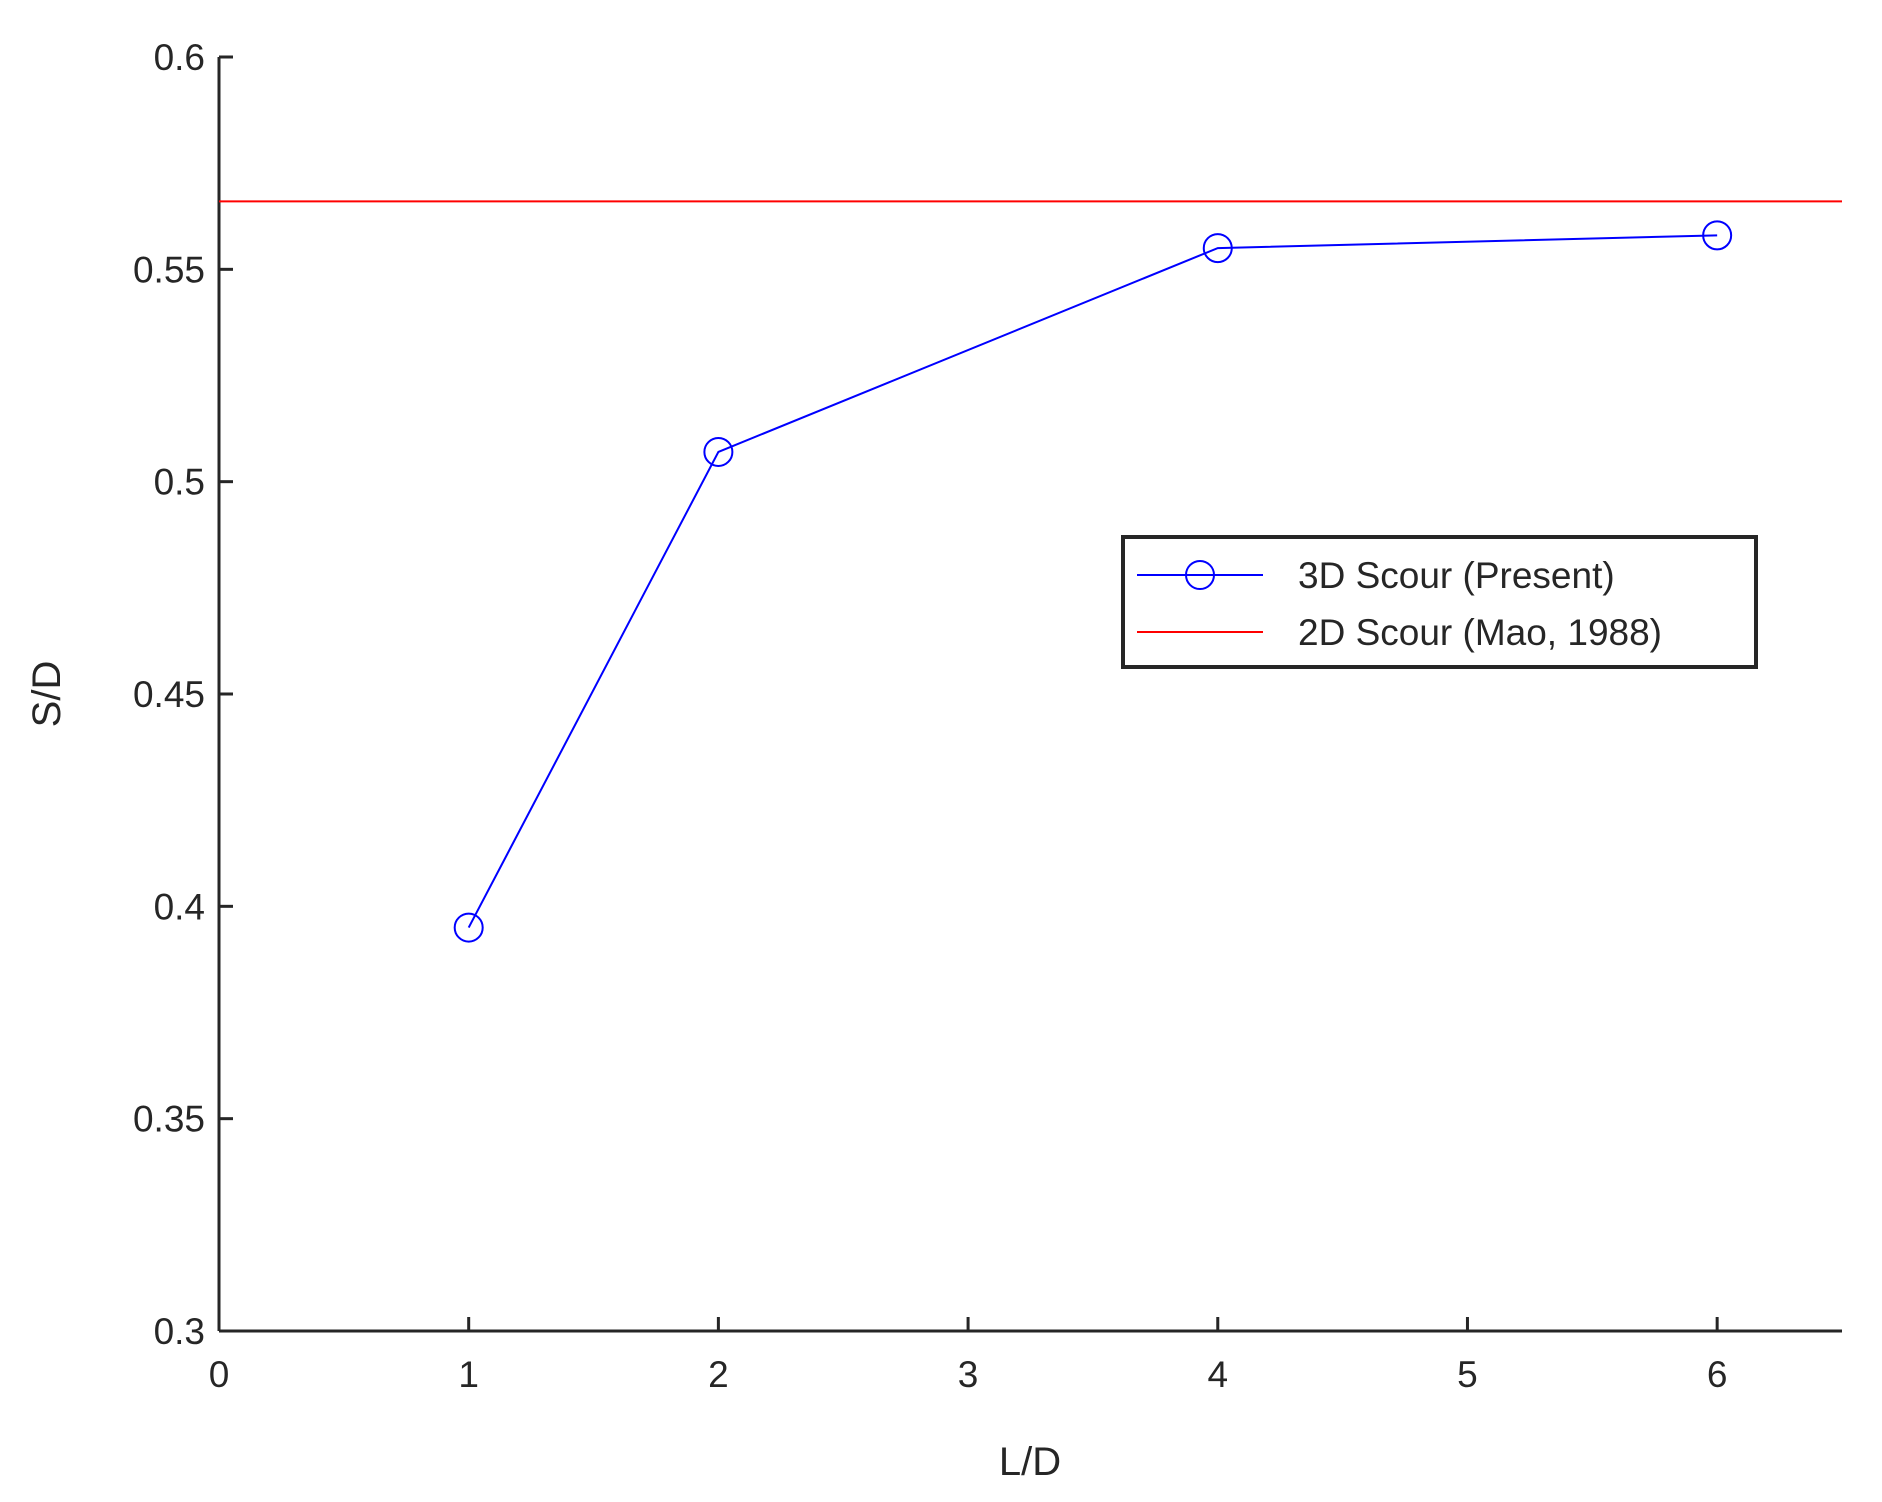  Describe the element at coordinates (169, 1119) in the screenshot. I see `y-tick-label: 0.35` at that location.